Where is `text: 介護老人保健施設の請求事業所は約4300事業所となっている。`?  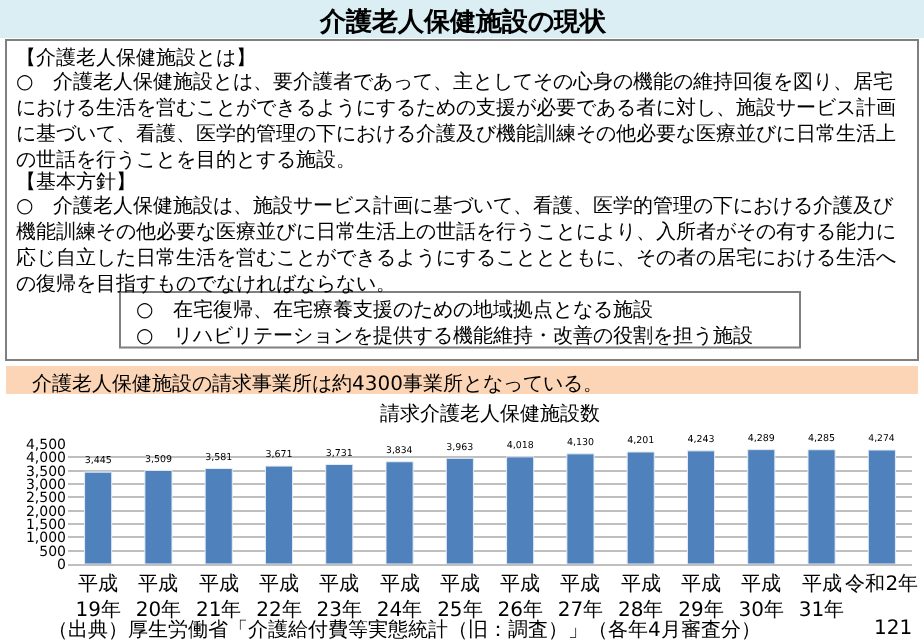 text: 介護老人保健施設の請求事業所は約4300事業所となっている。 is located at coordinates (317, 384).